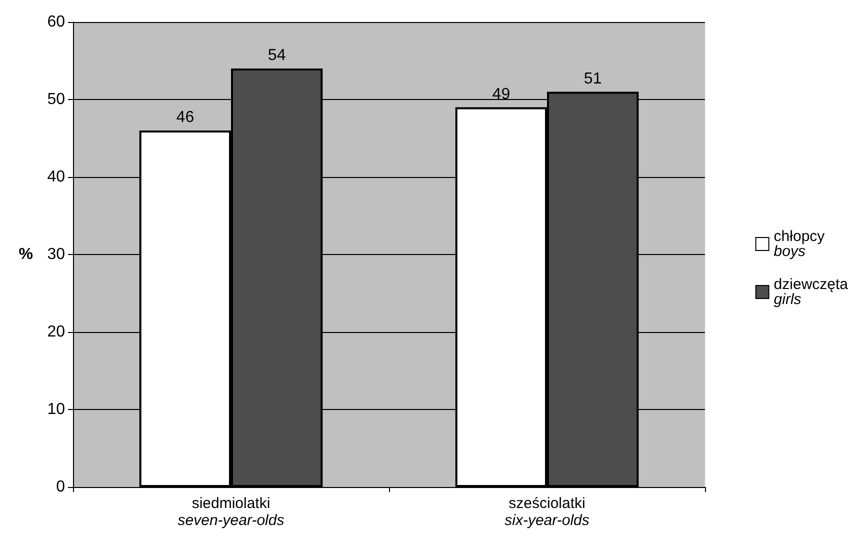  What do you see at coordinates (811, 292) in the screenshot?
I see `legend-label: dziewczęta girls` at bounding box center [811, 292].